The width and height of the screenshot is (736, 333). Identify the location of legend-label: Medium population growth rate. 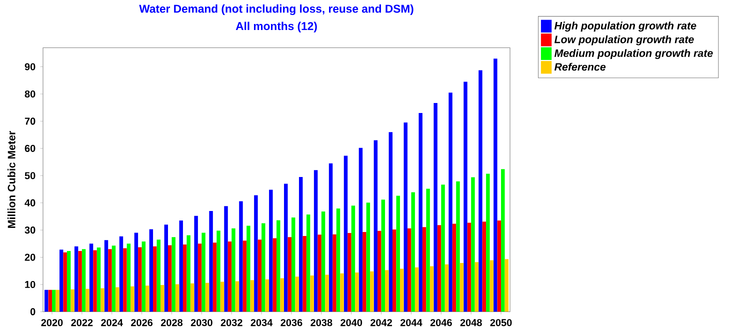
(633, 54).